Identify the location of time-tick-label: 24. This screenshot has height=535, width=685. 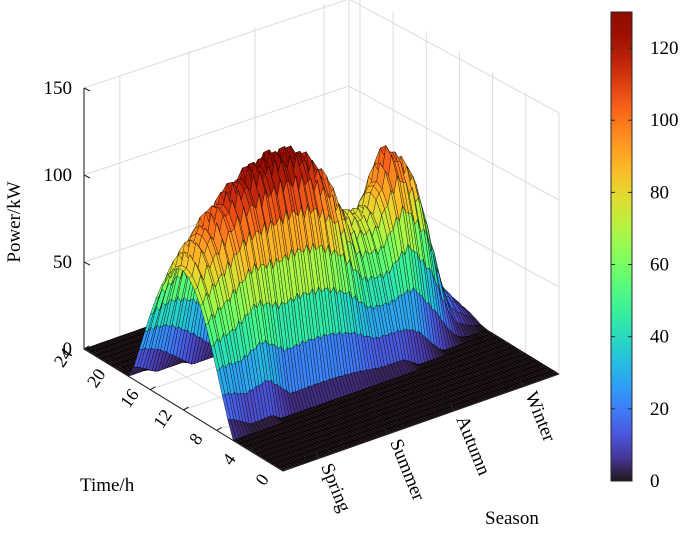
(63, 357).